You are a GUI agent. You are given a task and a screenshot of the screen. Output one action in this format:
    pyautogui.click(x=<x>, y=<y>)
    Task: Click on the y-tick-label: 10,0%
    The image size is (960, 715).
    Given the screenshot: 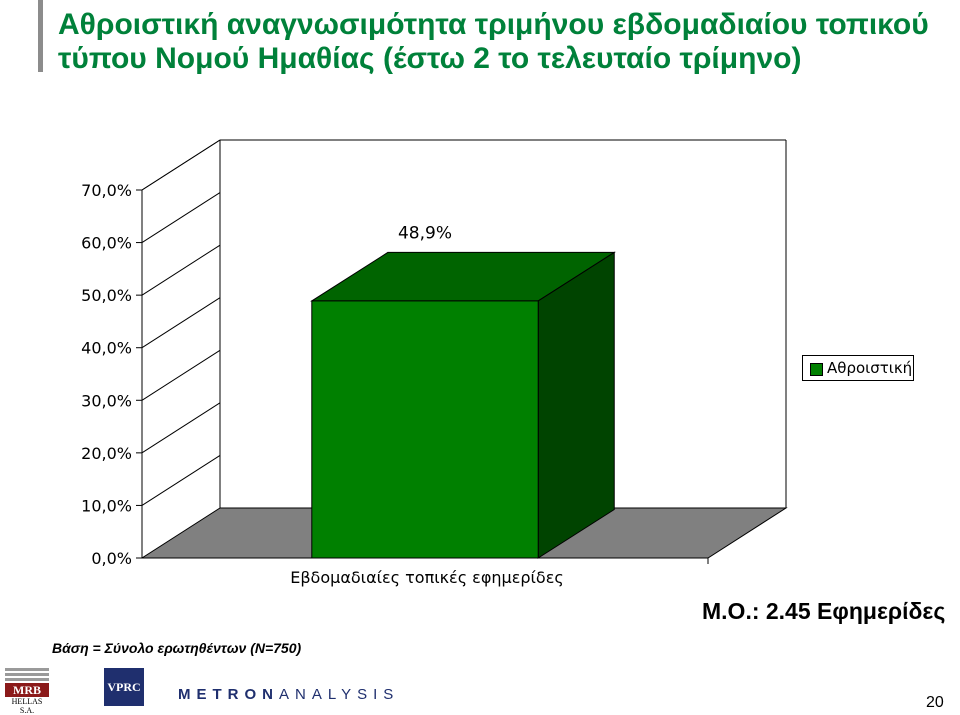 What is the action you would take?
    pyautogui.click(x=106, y=505)
    